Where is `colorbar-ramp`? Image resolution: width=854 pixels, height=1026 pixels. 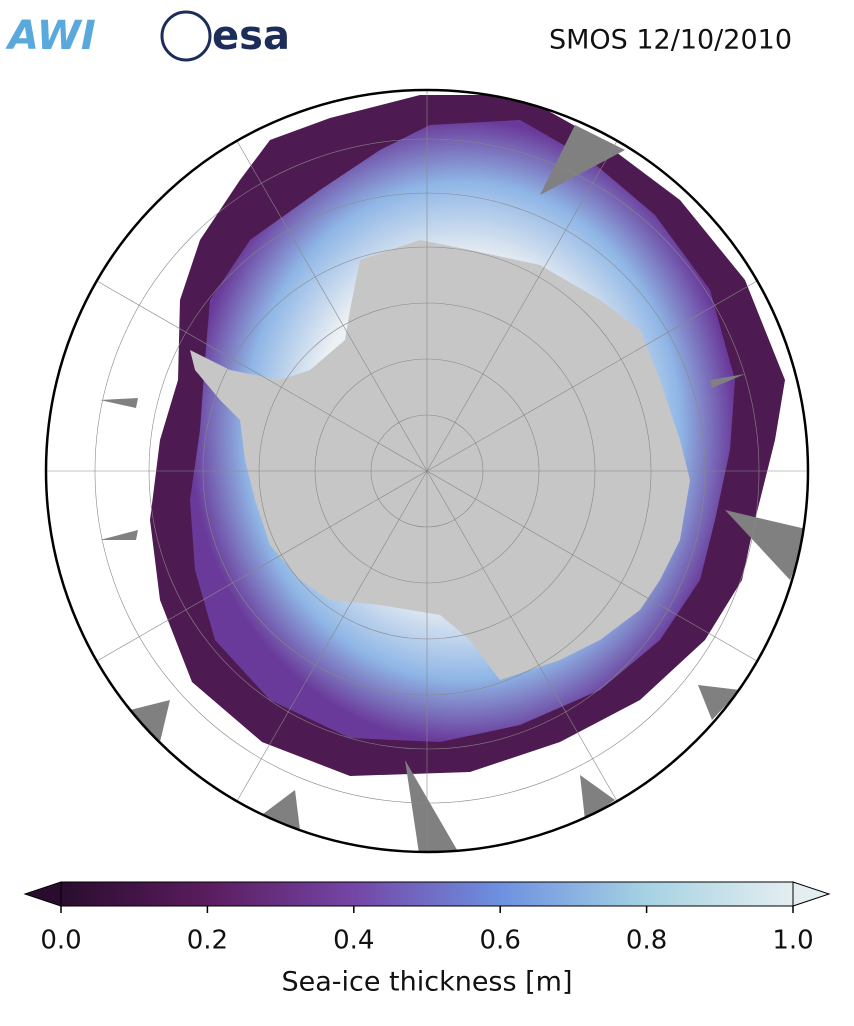 colorbar-ramp is located at coordinates (427, 894).